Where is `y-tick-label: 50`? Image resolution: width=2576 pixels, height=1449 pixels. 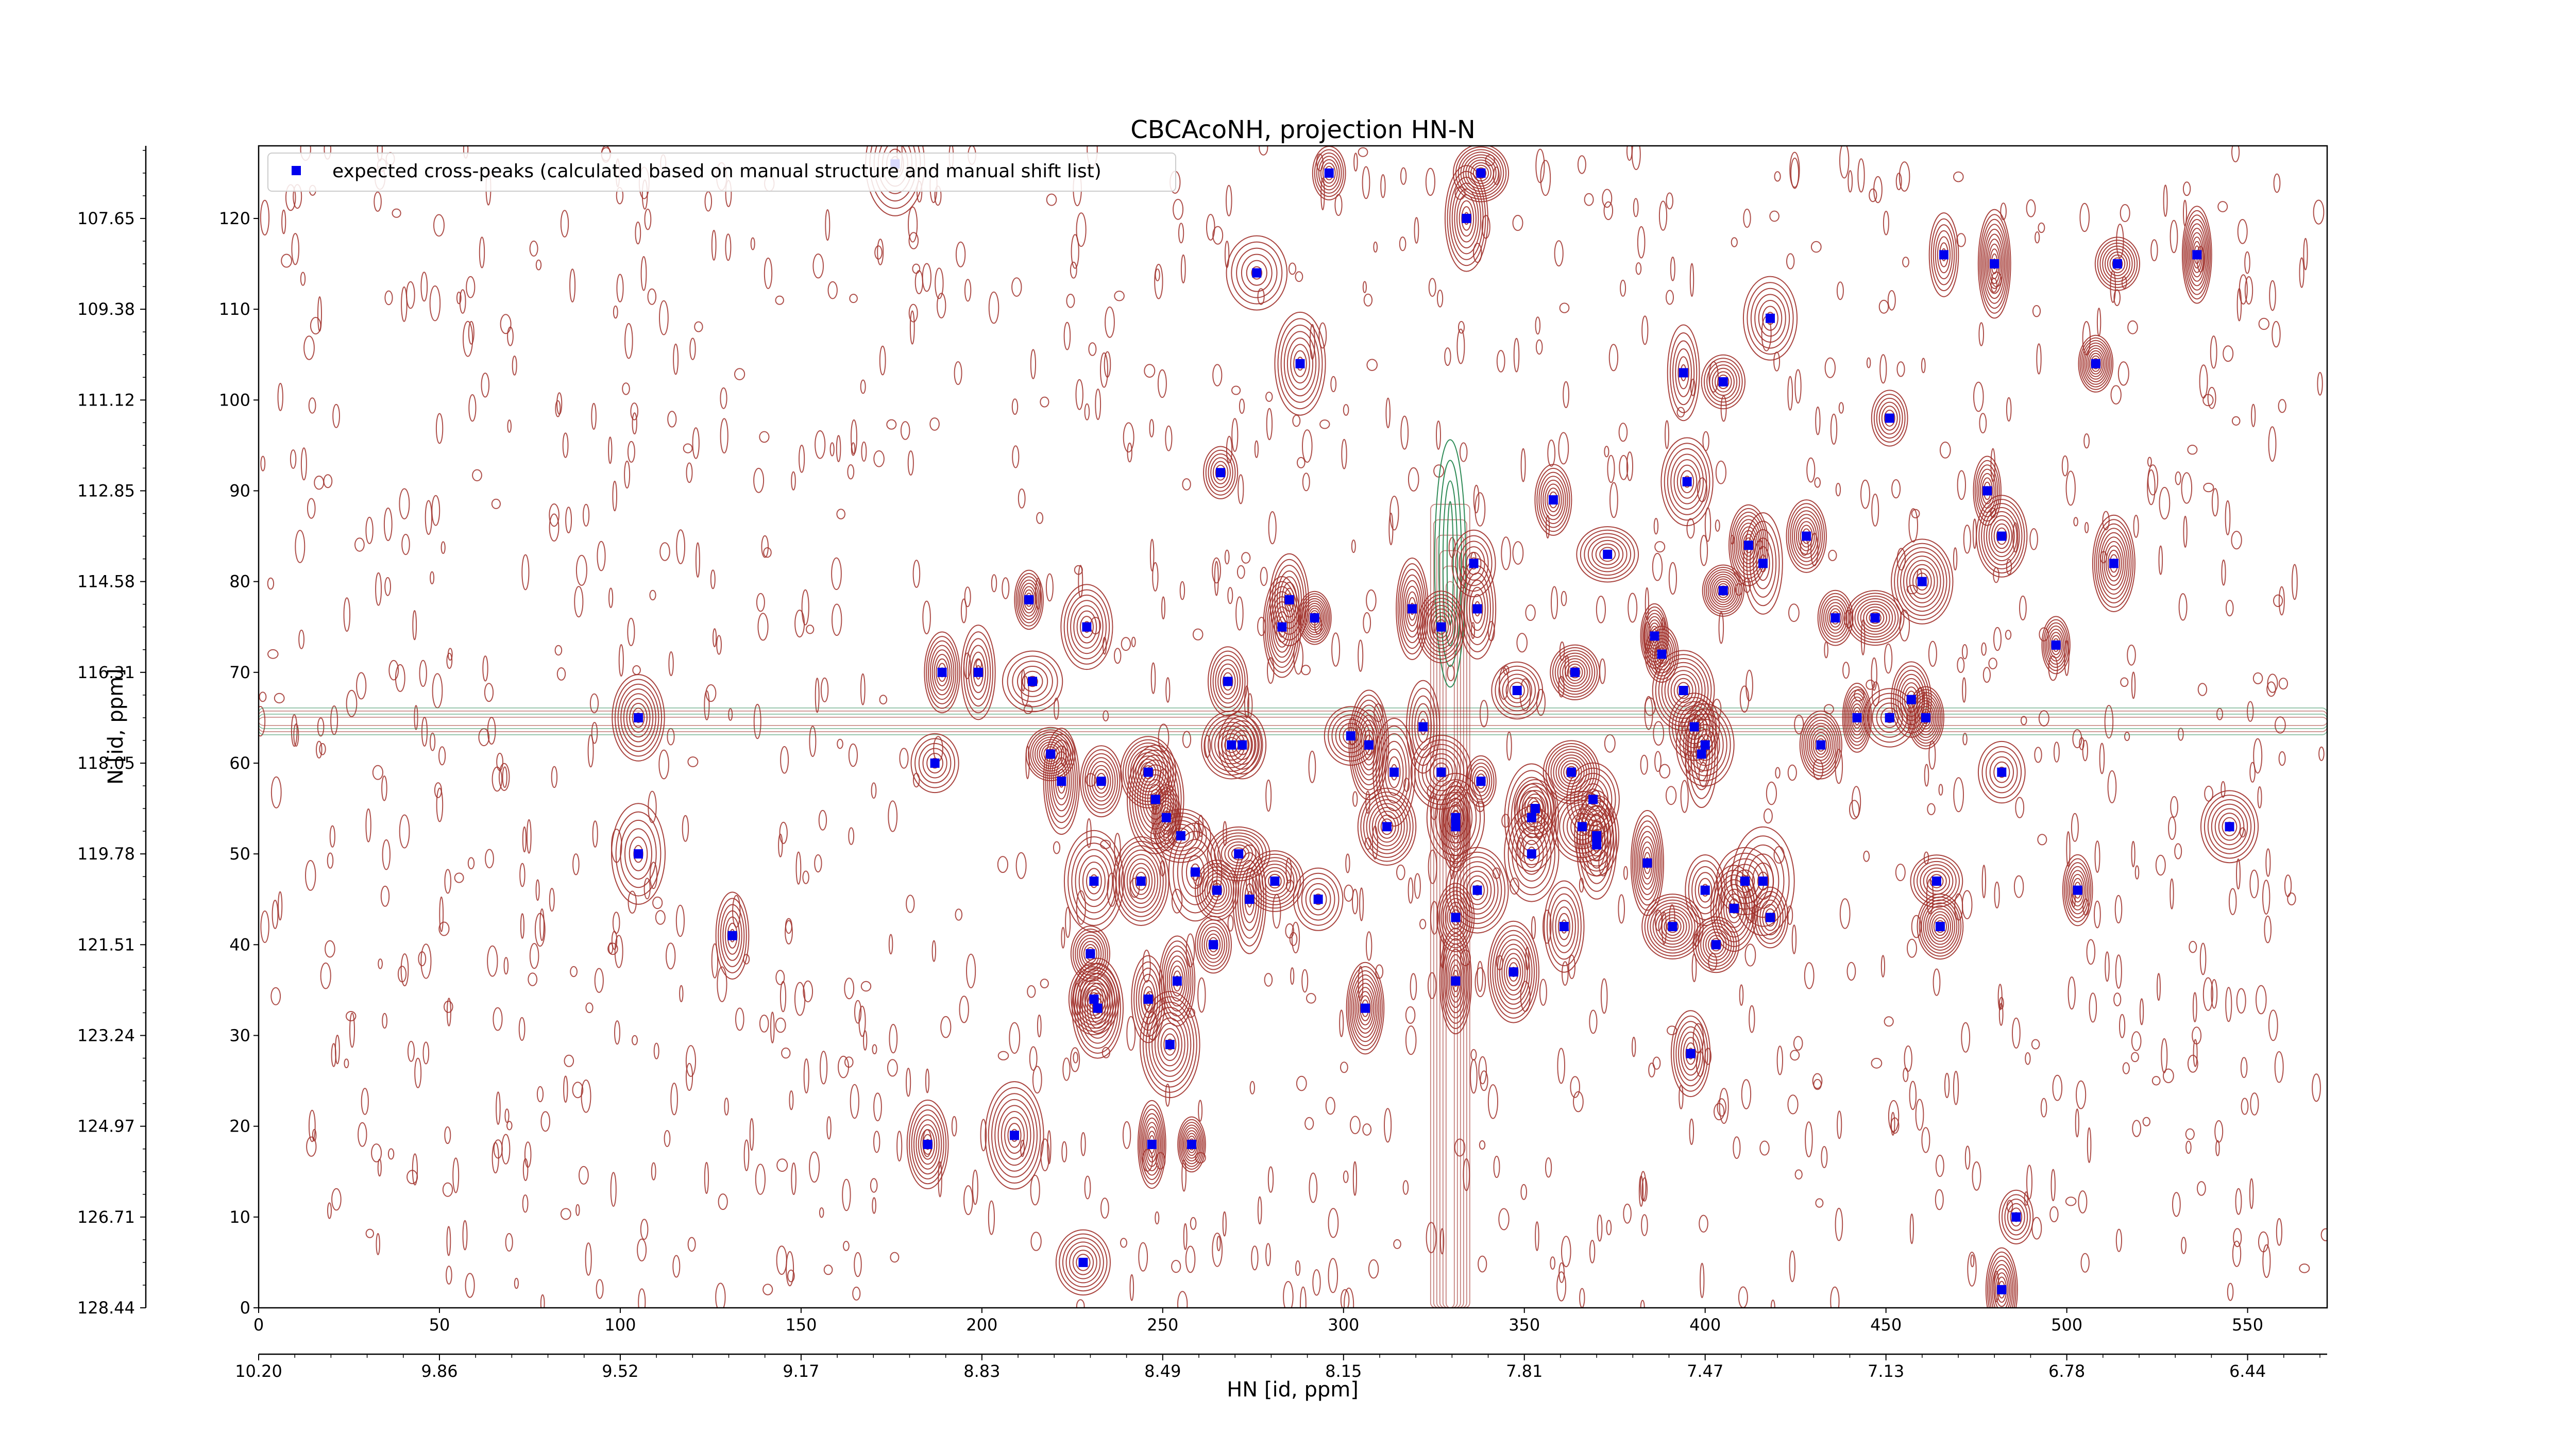 y-tick-label: 50 is located at coordinates (239, 854).